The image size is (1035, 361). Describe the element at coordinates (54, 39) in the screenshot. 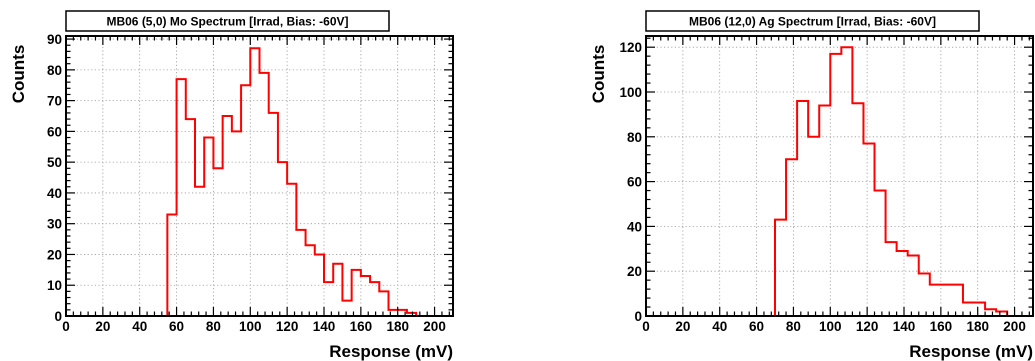

I see `y-tick-label: 90` at that location.